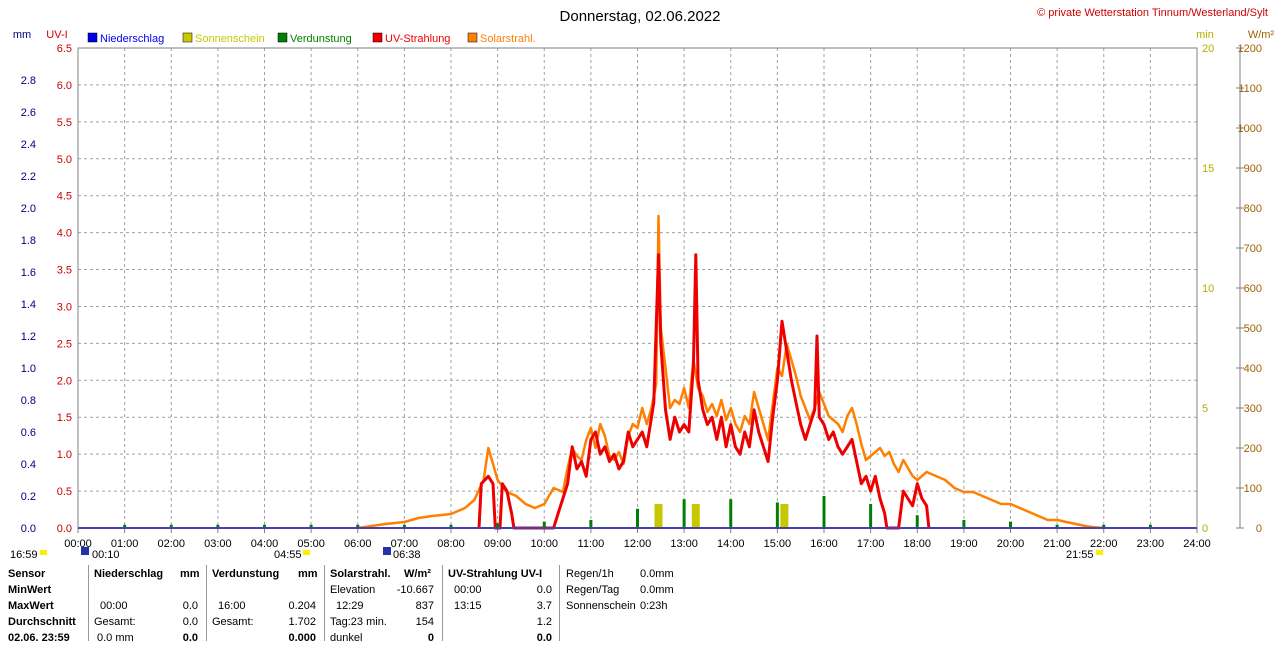  What do you see at coordinates (657, 590) in the screenshot?
I see `regen-tag-val: 0.0mm` at bounding box center [657, 590].